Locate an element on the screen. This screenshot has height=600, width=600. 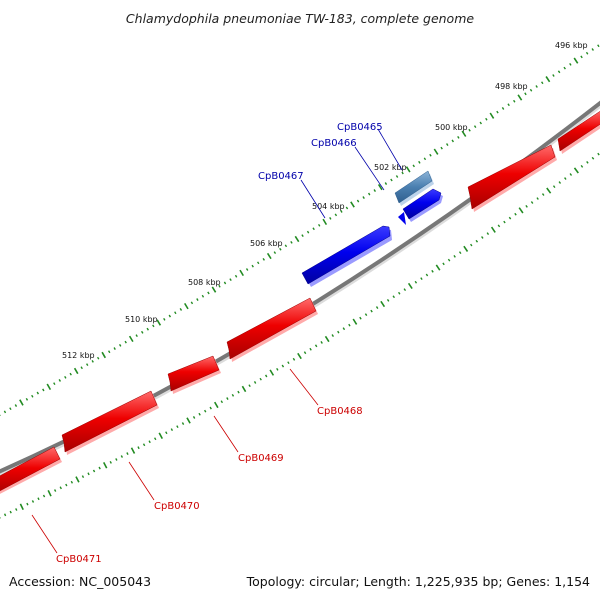
gene-label-cpb0471: CpB0471 is located at coordinates (79, 559).